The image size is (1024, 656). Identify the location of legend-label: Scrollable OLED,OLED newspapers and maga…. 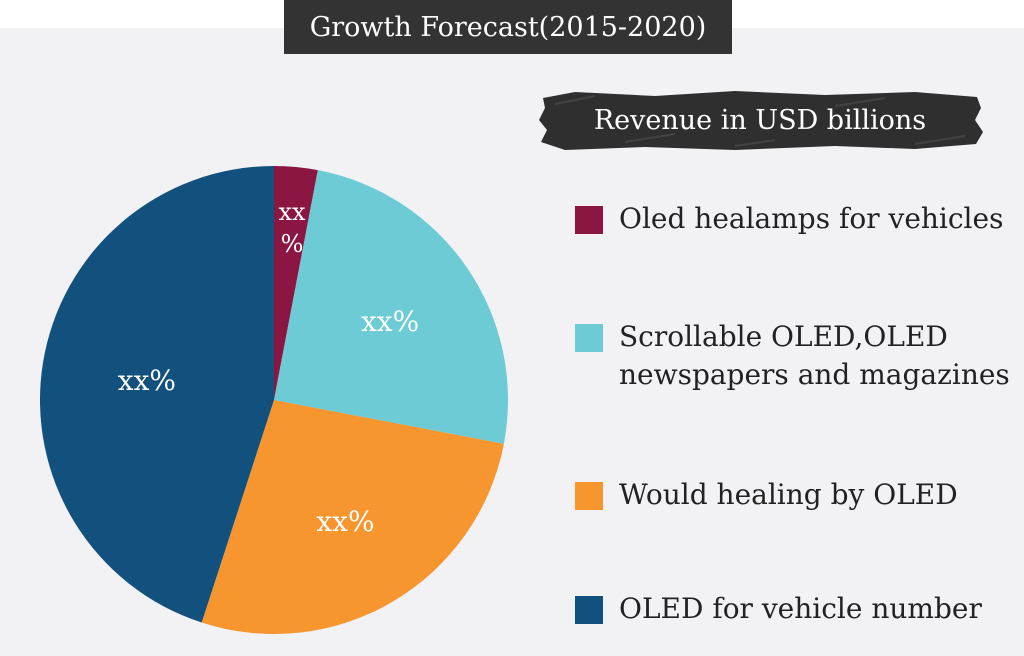
(814, 355).